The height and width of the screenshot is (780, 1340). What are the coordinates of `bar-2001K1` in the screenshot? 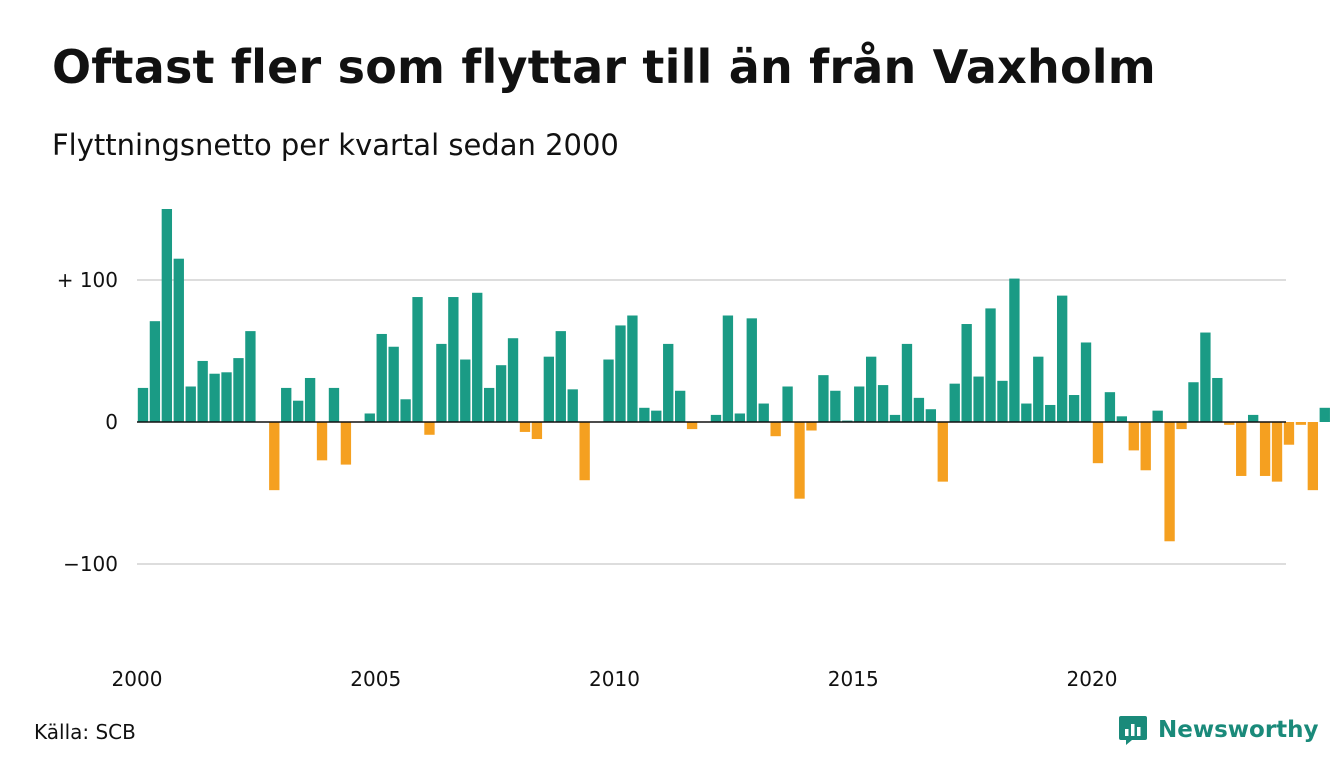 It's located at (190, 404).